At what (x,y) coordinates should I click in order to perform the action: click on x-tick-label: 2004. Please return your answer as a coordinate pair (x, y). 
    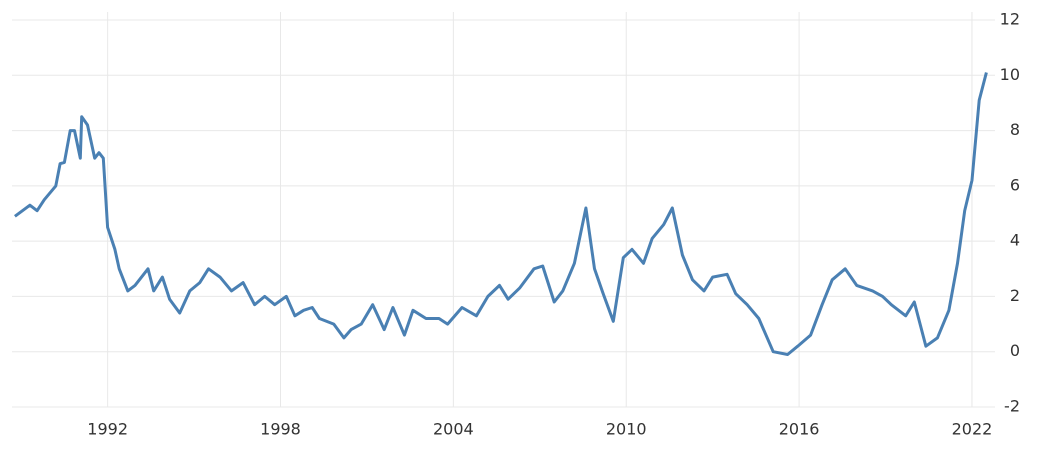
    Looking at the image, I should click on (453, 429).